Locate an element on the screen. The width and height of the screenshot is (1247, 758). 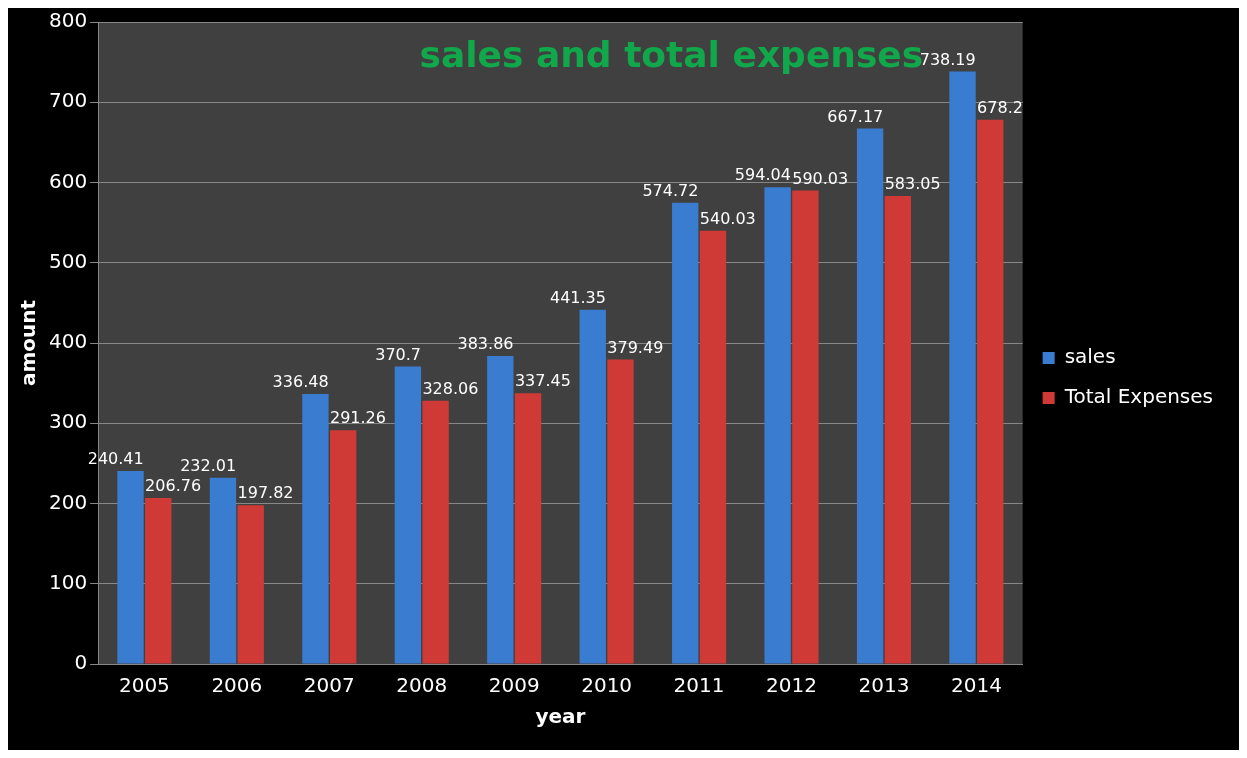
x-tick-label: 2007 is located at coordinates (329, 685).